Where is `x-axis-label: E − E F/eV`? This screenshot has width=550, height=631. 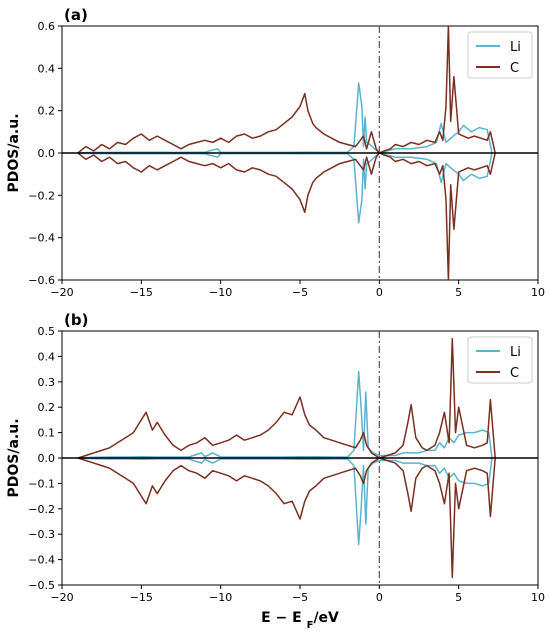 x-axis-label: E − E F/eV is located at coordinates (300, 620).